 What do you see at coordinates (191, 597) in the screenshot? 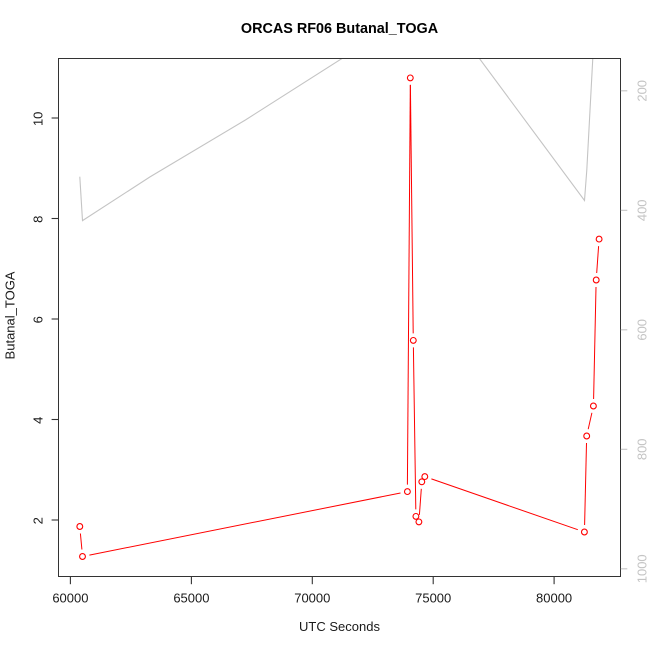
I see `svg-text: 65000` at bounding box center [191, 597].